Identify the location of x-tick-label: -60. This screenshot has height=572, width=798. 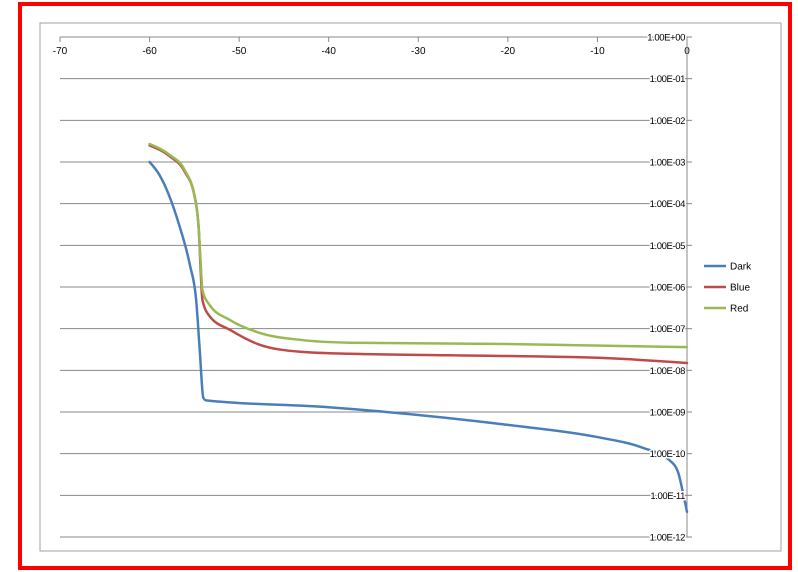
(150, 51).